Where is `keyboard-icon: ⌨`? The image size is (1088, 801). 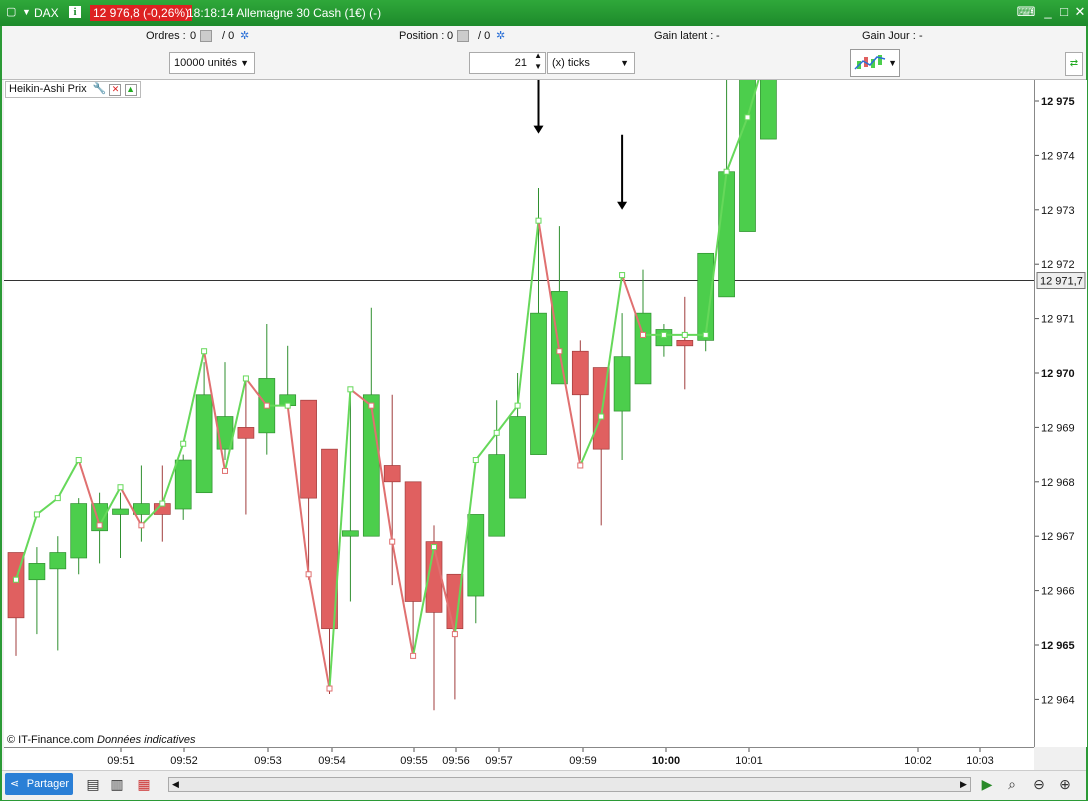
keyboard-icon: ⌨ is located at coordinates (1026, 11).